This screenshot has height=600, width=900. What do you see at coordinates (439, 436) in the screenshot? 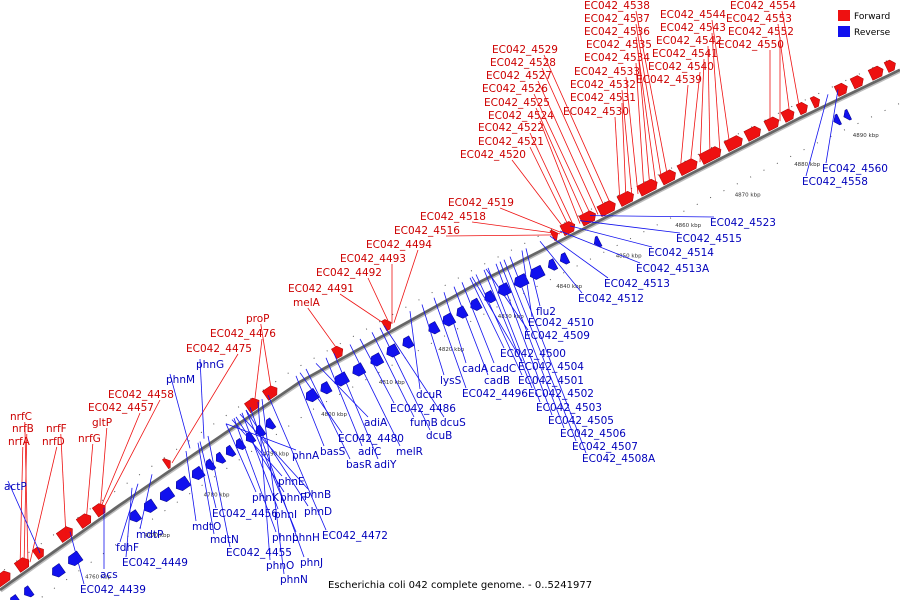
I see `reverse-gene-label: dcuB` at bounding box center [439, 436].